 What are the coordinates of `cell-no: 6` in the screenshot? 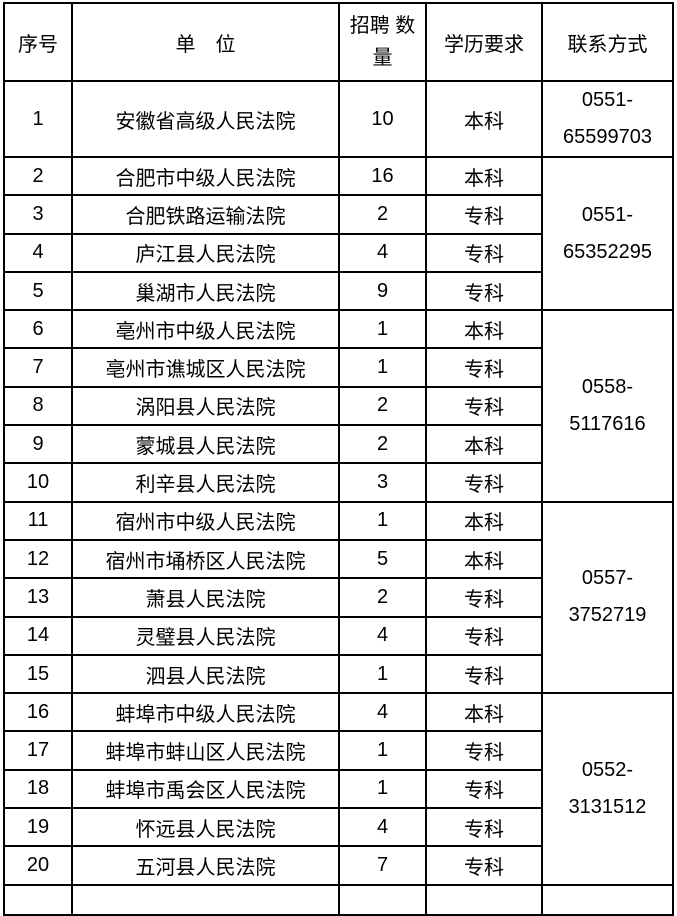 It's located at (38, 329).